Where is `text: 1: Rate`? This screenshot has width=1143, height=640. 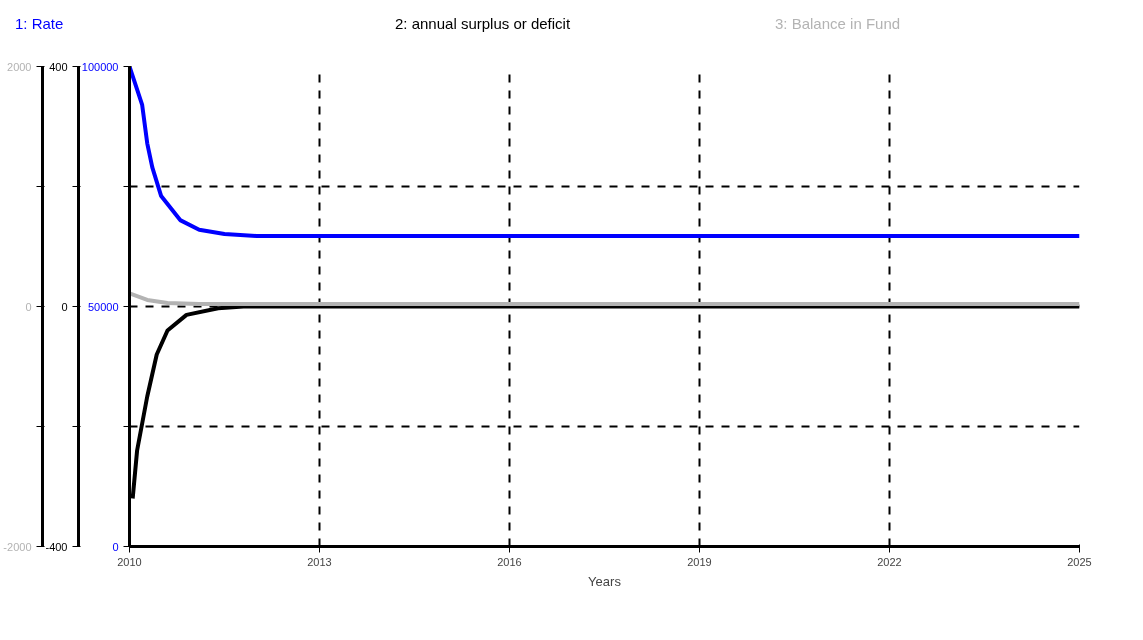
text: 1: Rate is located at coordinates (39, 24).